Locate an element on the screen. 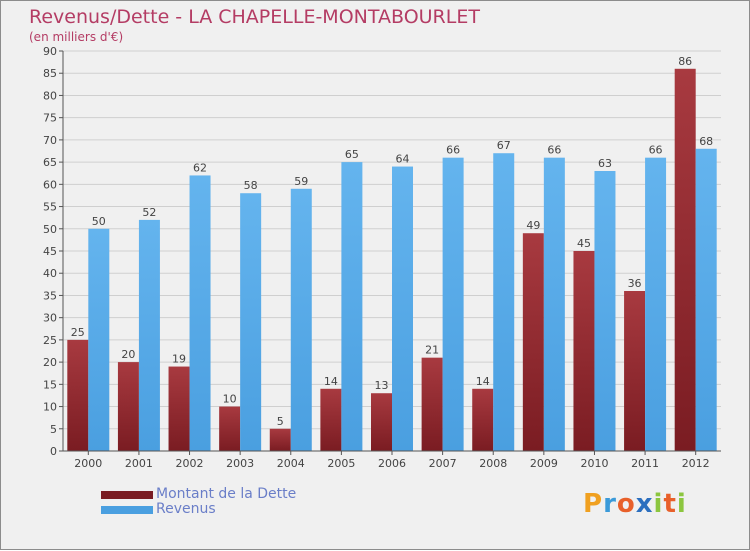 This screenshot has height=551, width=750. y-tick-label: 25 is located at coordinates (50, 340).